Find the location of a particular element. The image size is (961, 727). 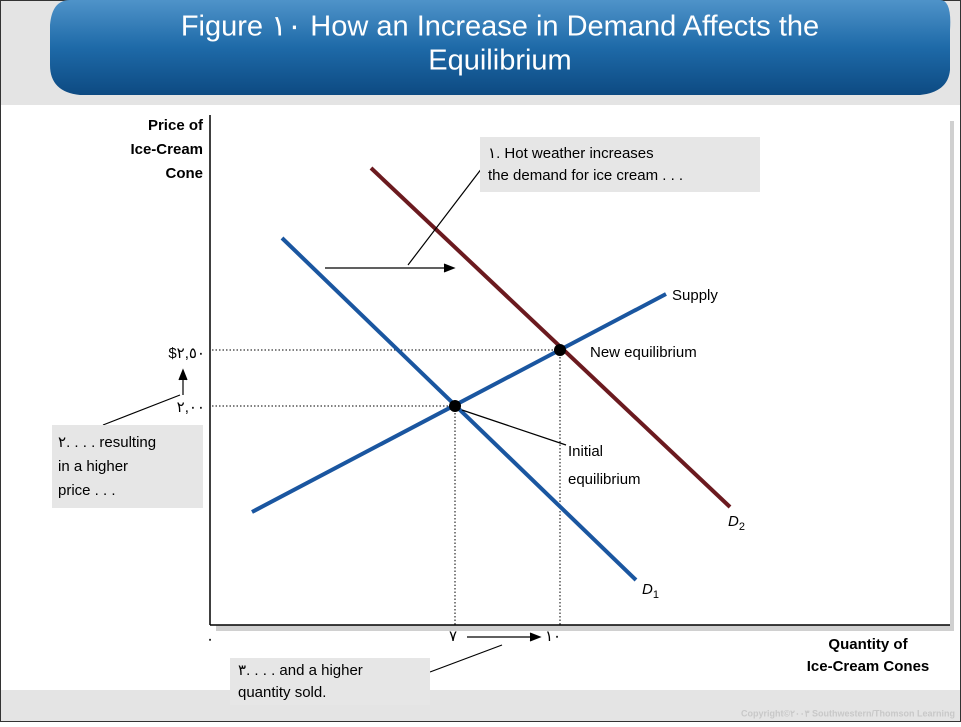

title-banner is located at coordinates (500, 47).